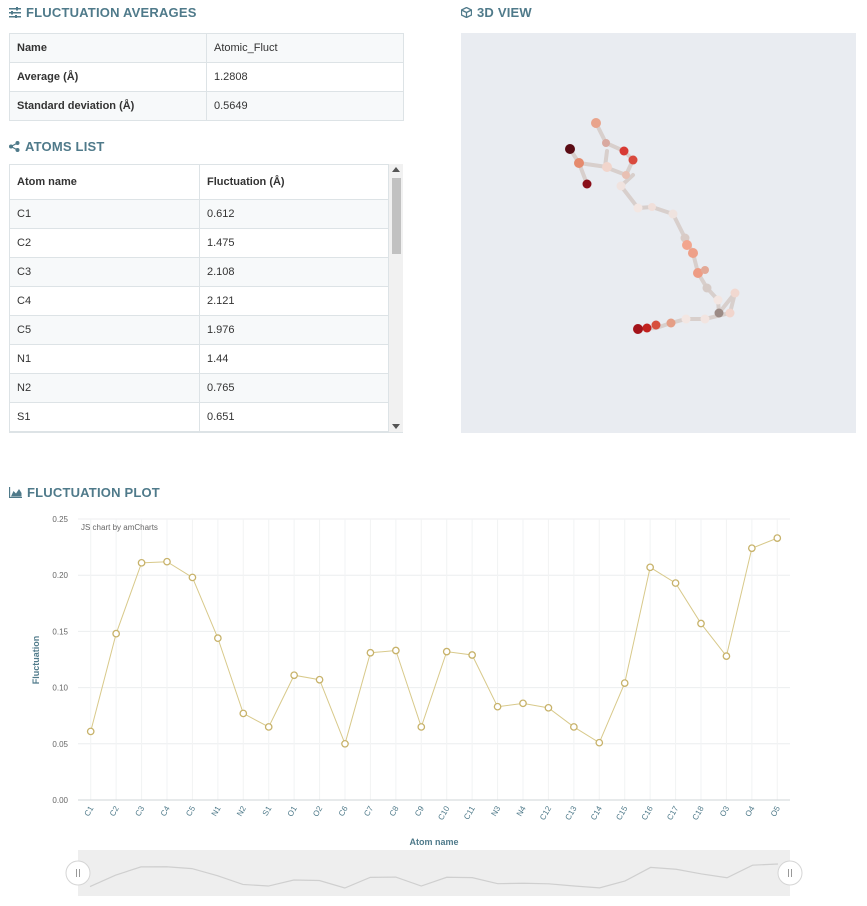  Describe the element at coordinates (216, 811) in the screenshot. I see `x-tick-label: N1` at that location.